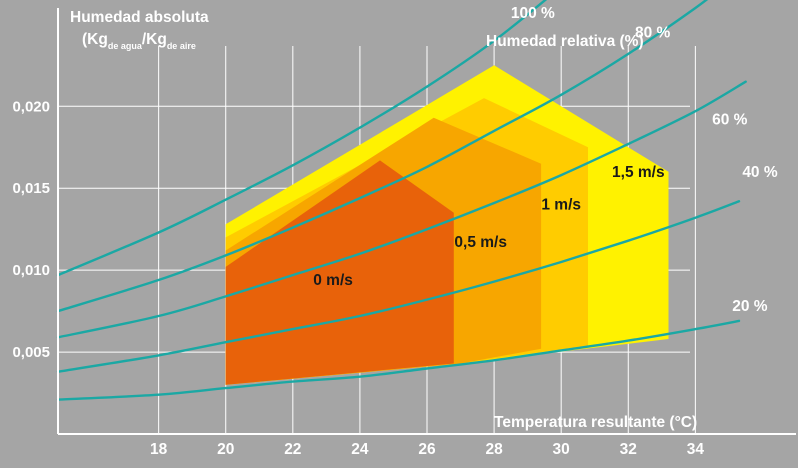 This screenshot has width=798, height=468. What do you see at coordinates (292, 449) in the screenshot?
I see `x-tick-label-22: 22` at bounding box center [292, 449].